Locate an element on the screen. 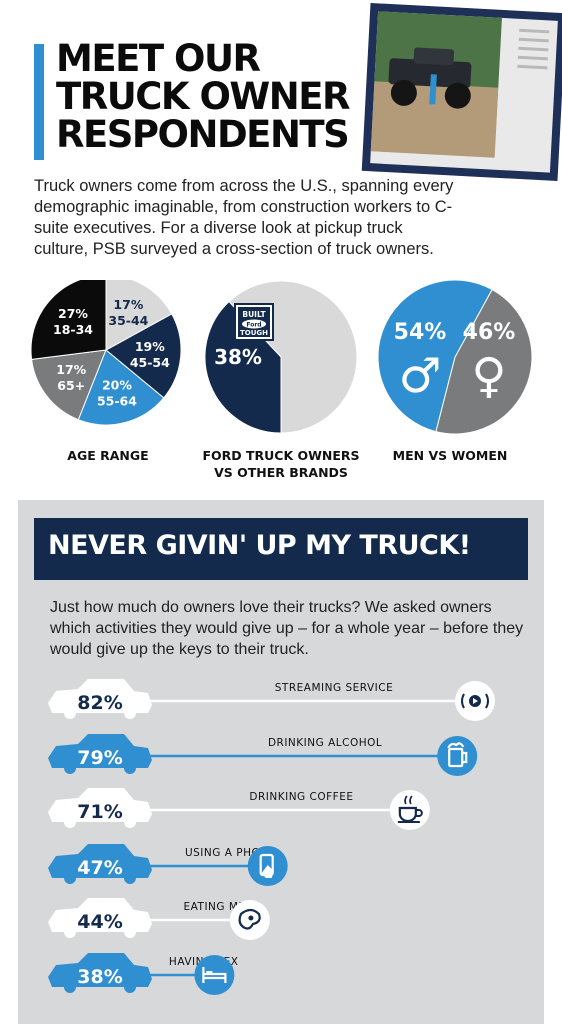 This screenshot has width=562, height=1024. pie-value-label: 19% is located at coordinates (150, 346).